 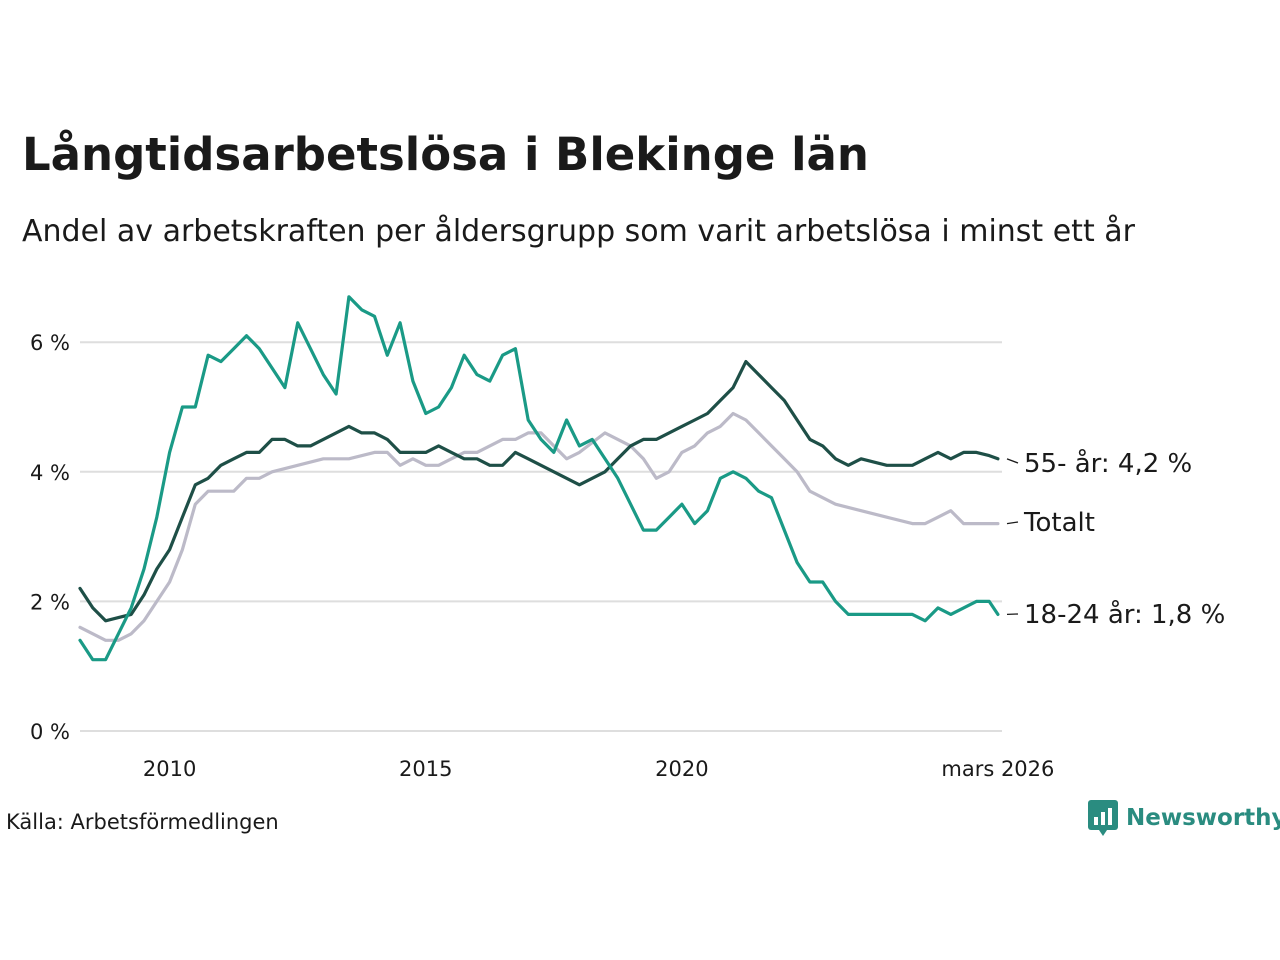 I want to click on source-note: Källa: Arbetsförmedlingen, so click(x=142, y=822).